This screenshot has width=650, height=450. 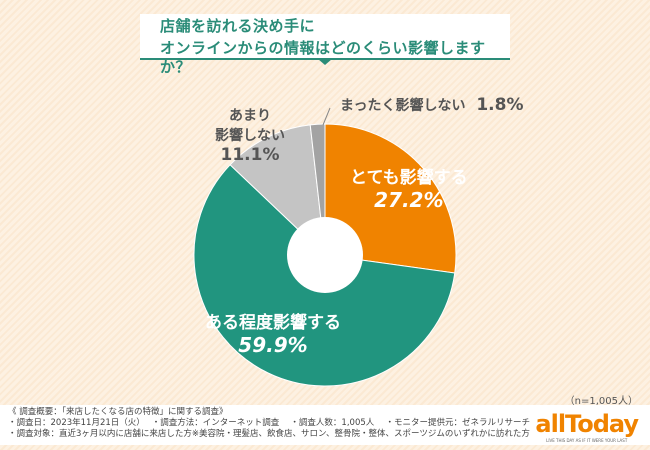 I want to click on sample-size: （n=1,005人）, so click(x=601, y=401).